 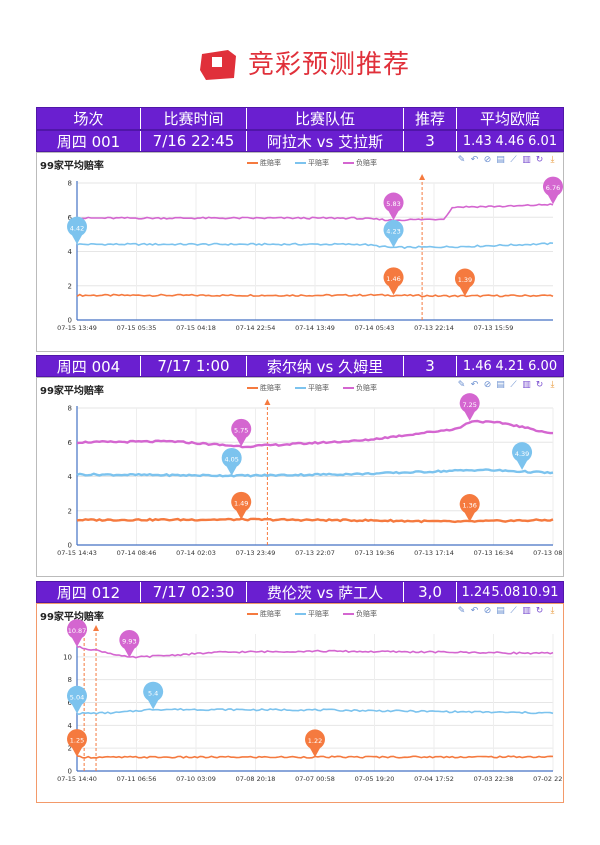 I want to click on y-tick-label: 4, so click(x=70, y=477).